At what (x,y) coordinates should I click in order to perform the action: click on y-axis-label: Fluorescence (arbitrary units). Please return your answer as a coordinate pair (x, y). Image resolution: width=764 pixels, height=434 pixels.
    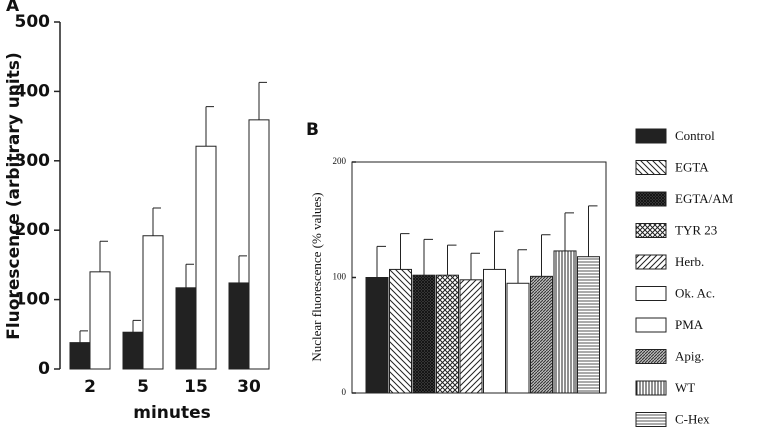
    Looking at the image, I should click on (14, 196).